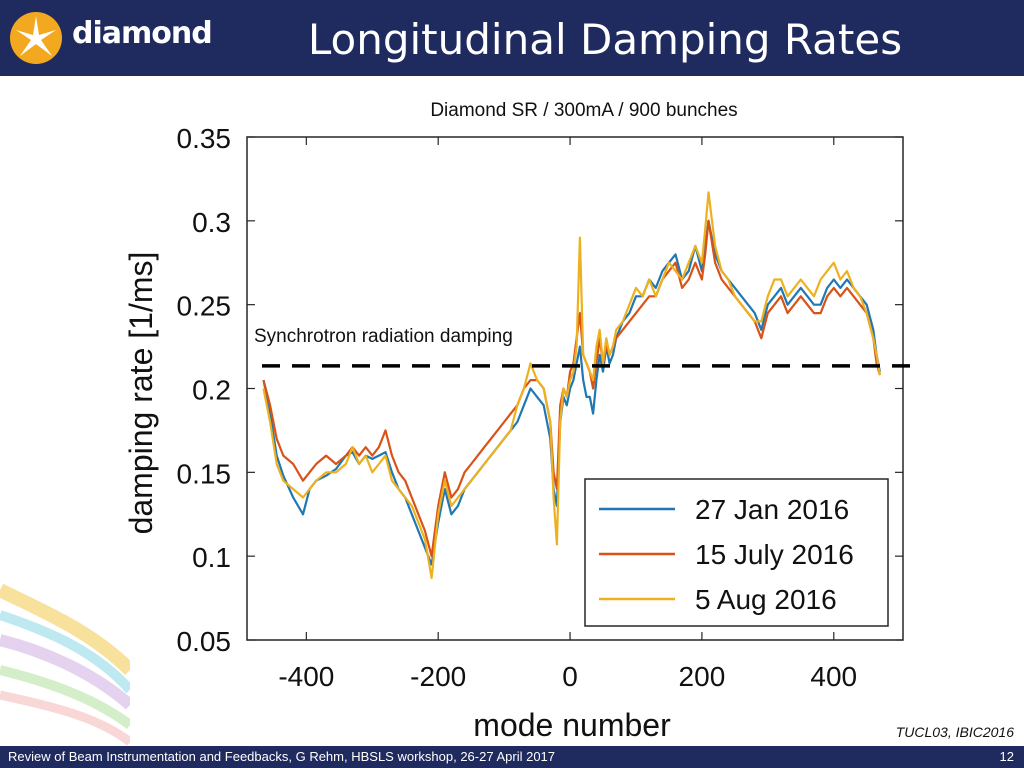 The image size is (1024, 768). I want to click on conference-reference: TUCL03, IBIC2016, so click(954, 732).